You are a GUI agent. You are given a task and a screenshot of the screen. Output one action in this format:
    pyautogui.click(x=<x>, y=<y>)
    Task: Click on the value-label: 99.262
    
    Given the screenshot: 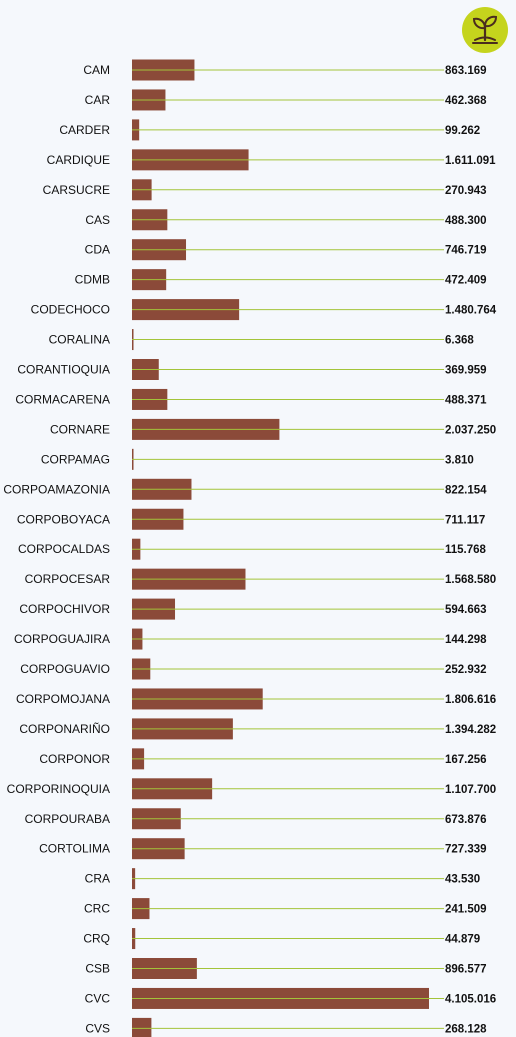 What is the action you would take?
    pyautogui.click(x=462, y=131)
    